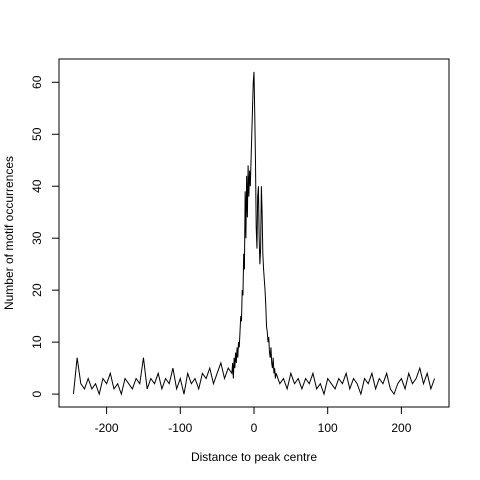  Describe the element at coordinates (254, 457) in the screenshot. I see `x-axis-label: Distance to peak centre` at that location.